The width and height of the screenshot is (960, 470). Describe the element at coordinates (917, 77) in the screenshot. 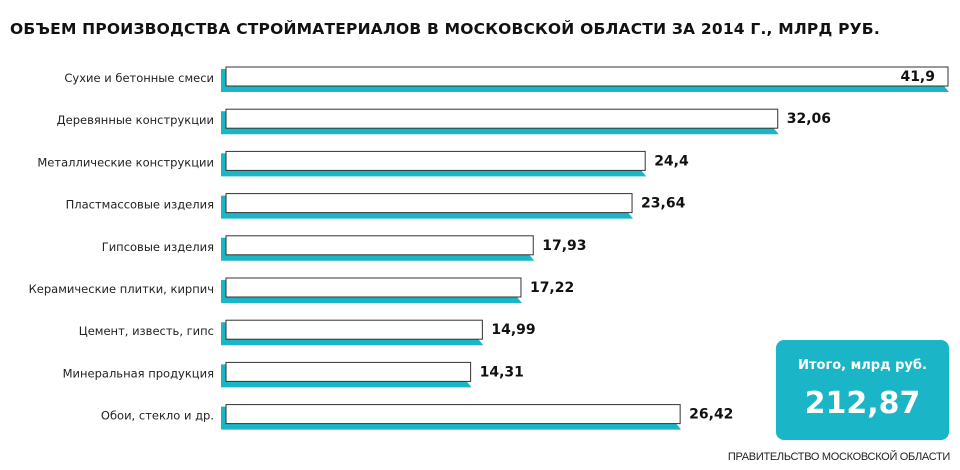

I see `value-label: 41,9` at that location.